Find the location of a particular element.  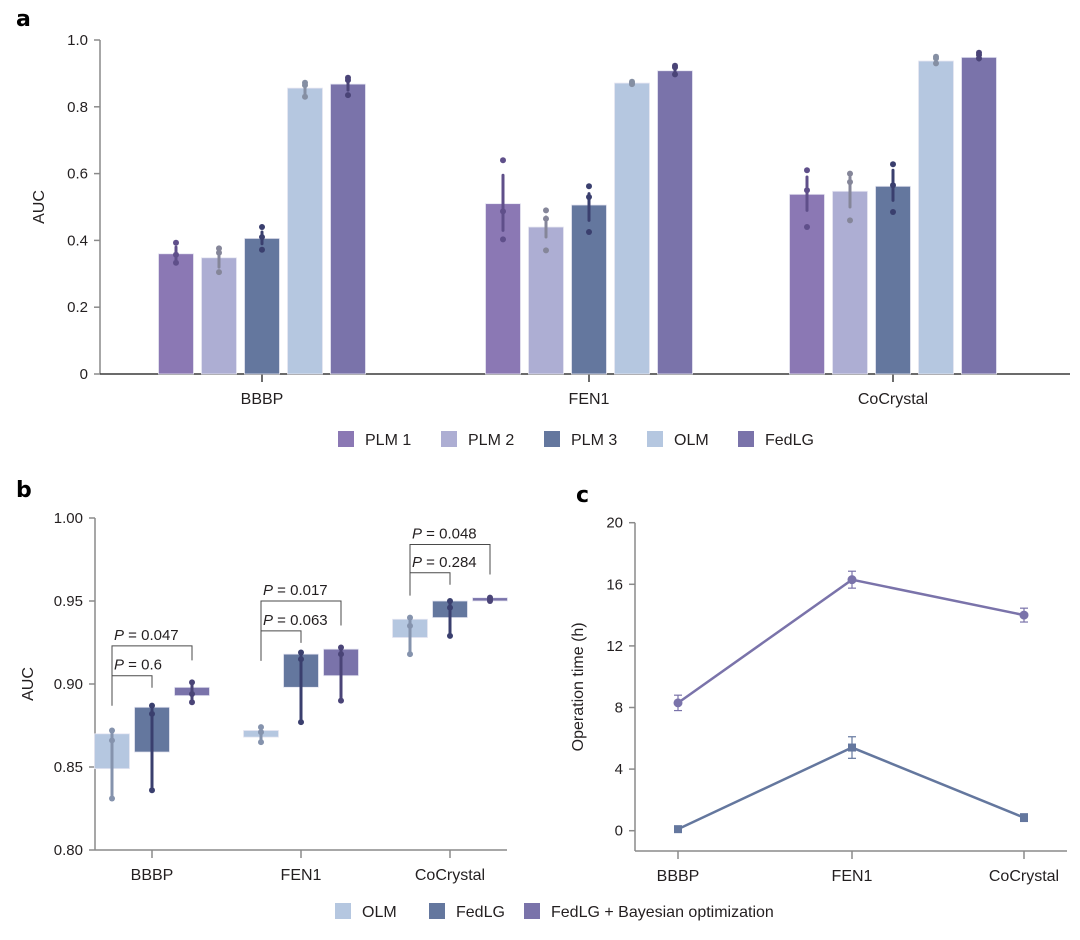

legend-top: PLM 1 PLM 2 PLM 3 OLM FedLG is located at coordinates (576, 440).